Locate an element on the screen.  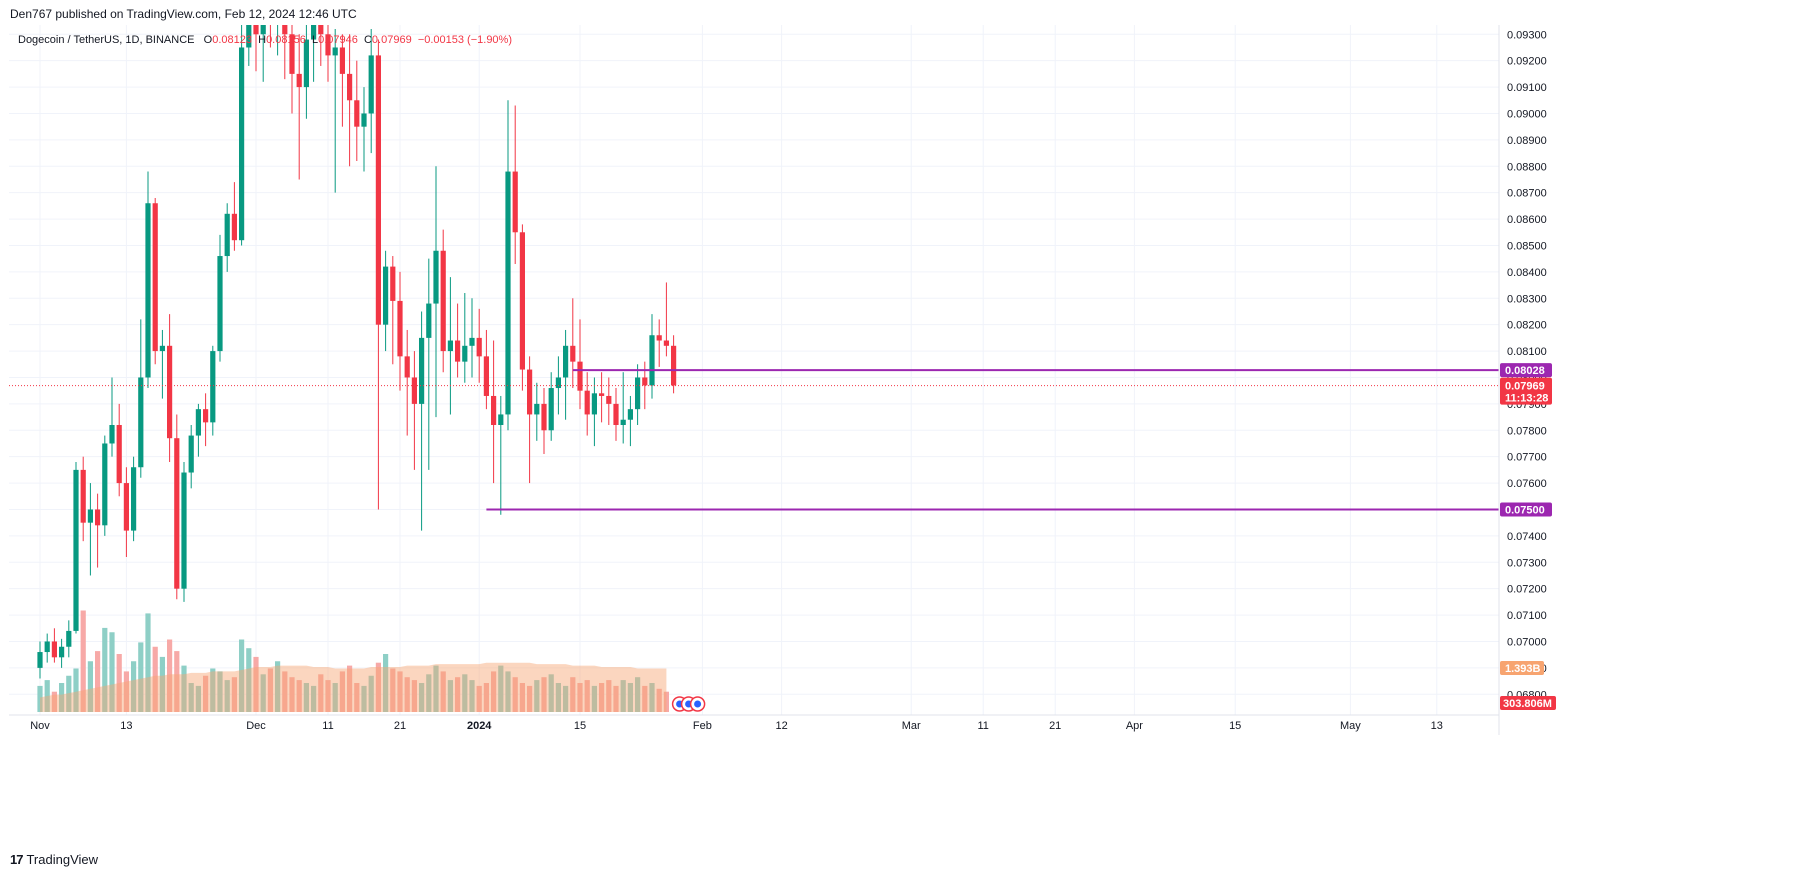
x-tick-label: 2024 is located at coordinates (479, 726).